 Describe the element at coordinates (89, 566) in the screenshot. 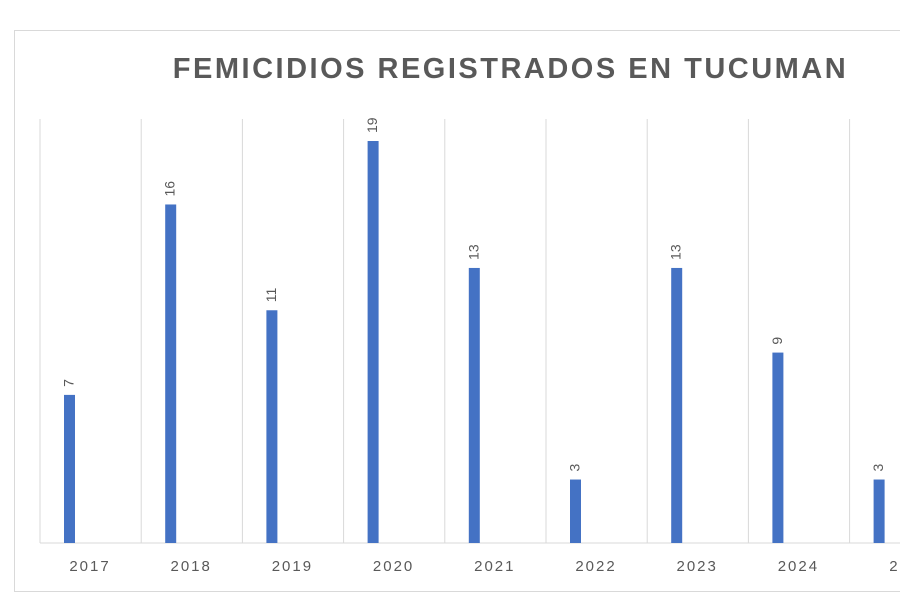

I see `x-tick-label: 2017` at that location.